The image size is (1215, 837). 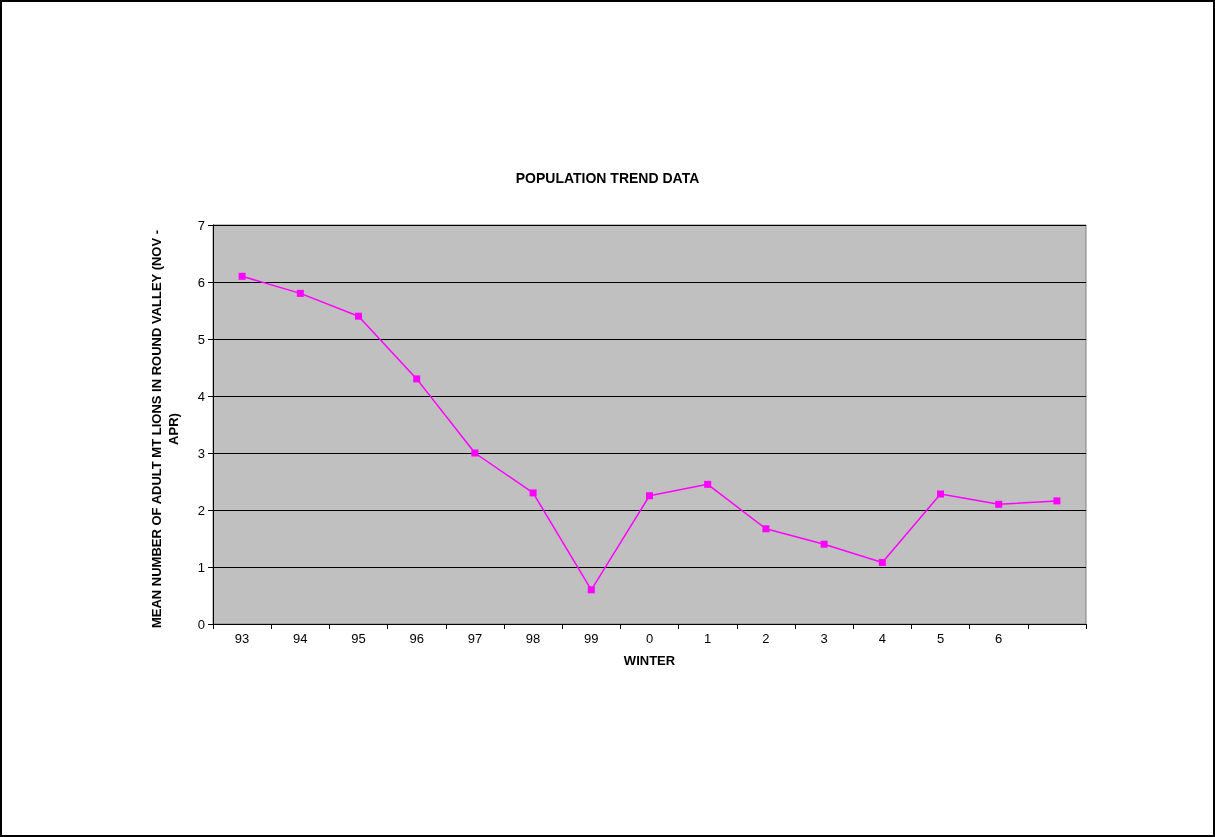 I want to click on x-tick-label: 96, so click(x=416, y=638).